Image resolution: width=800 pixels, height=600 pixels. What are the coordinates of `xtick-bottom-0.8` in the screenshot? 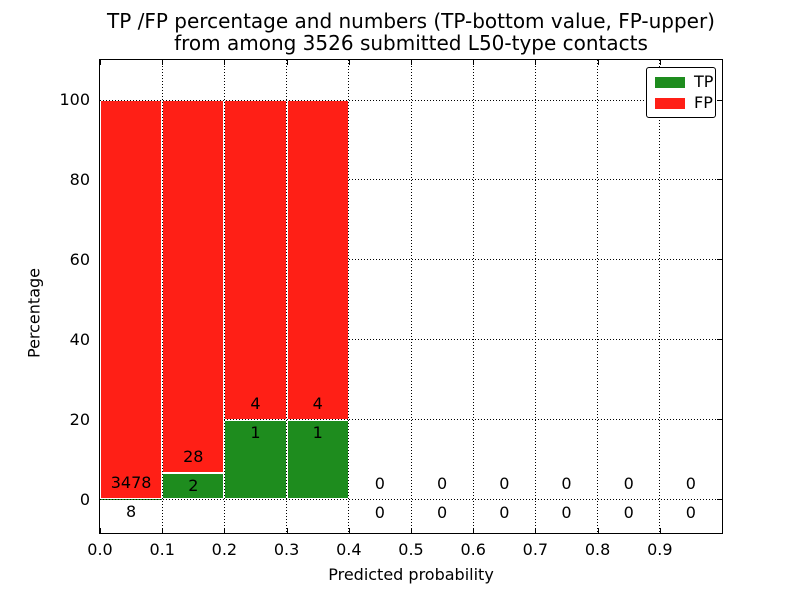 It's located at (598, 530).